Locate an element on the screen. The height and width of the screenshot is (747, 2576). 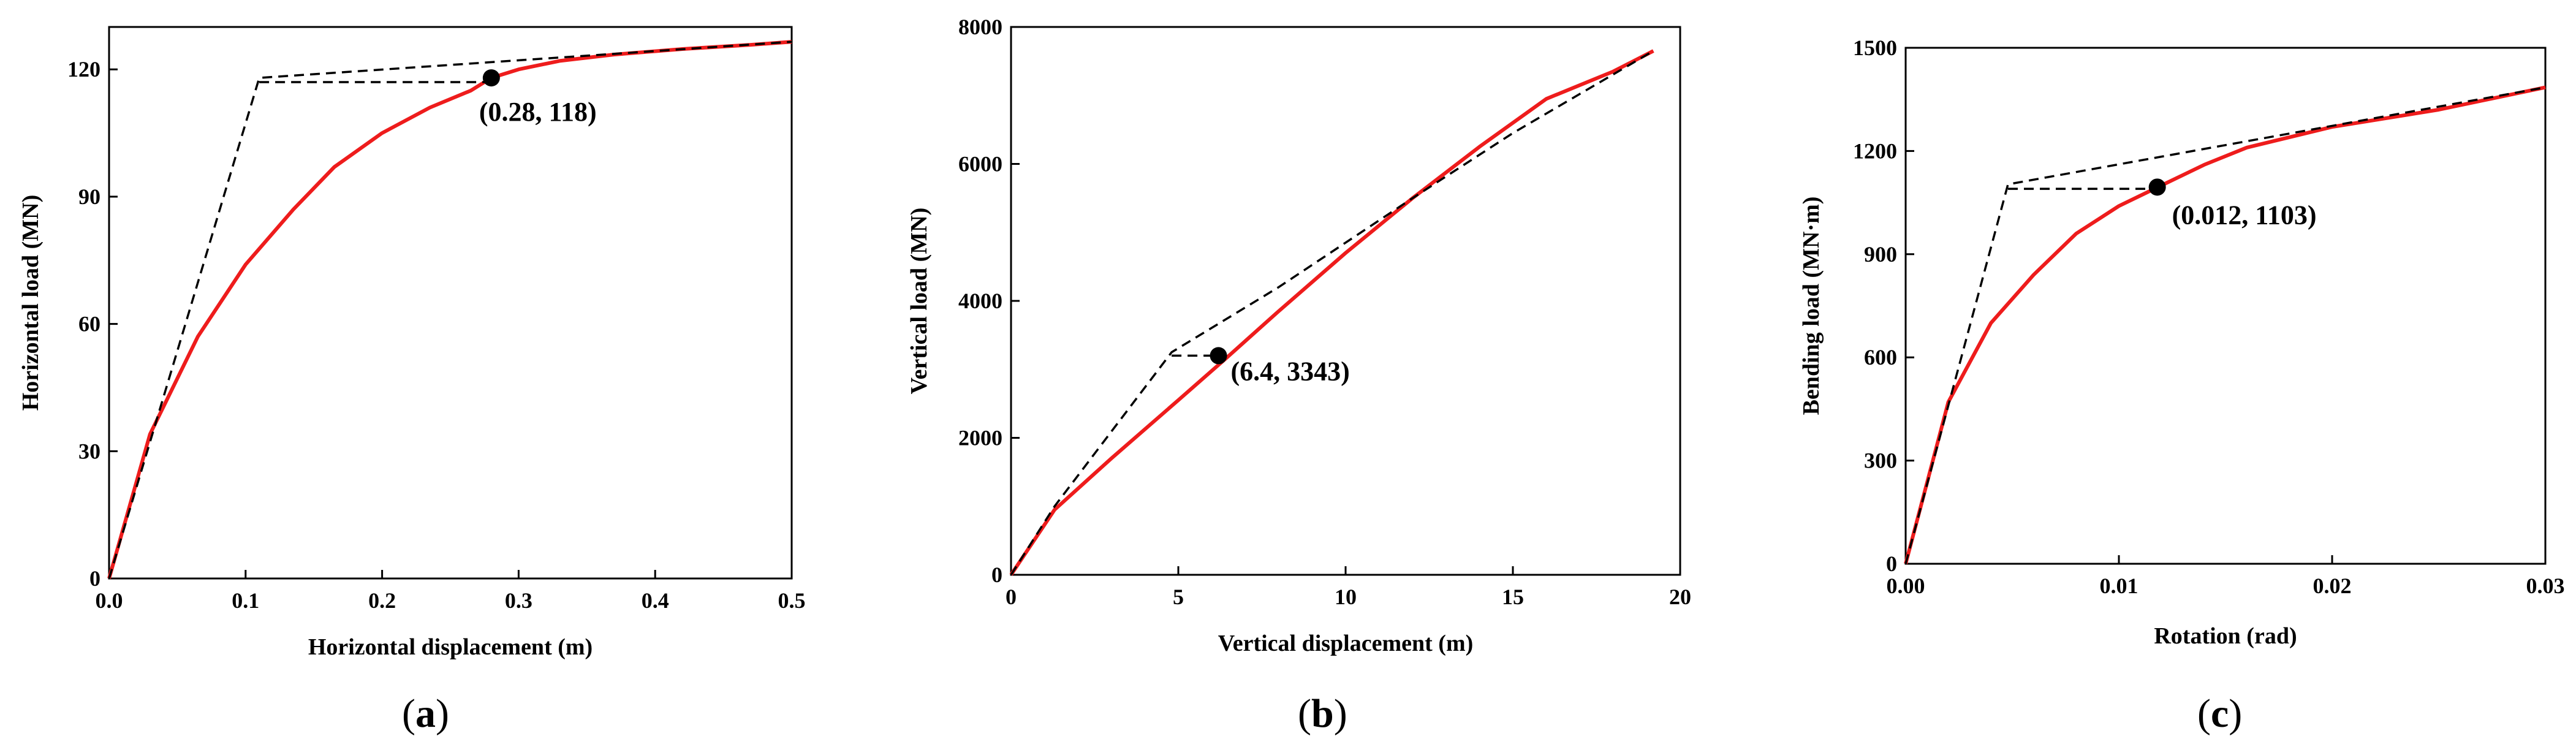
y-tick-label: 120 is located at coordinates (83, 69).